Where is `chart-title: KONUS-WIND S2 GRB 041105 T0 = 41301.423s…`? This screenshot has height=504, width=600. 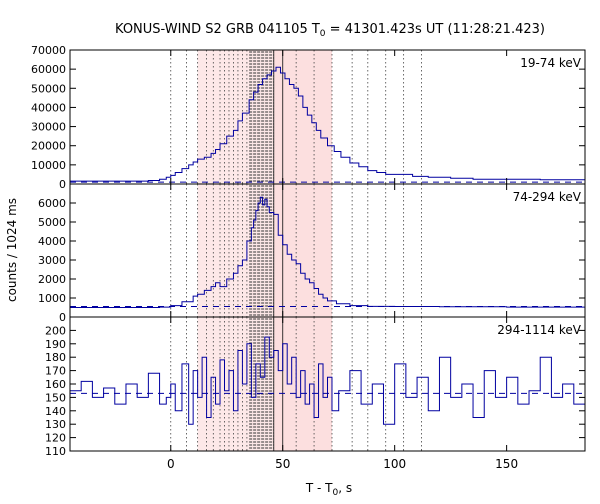
chart-title: KONUS-WIND S2 GRB 041105 T0 = 41301.423s… is located at coordinates (330, 30).